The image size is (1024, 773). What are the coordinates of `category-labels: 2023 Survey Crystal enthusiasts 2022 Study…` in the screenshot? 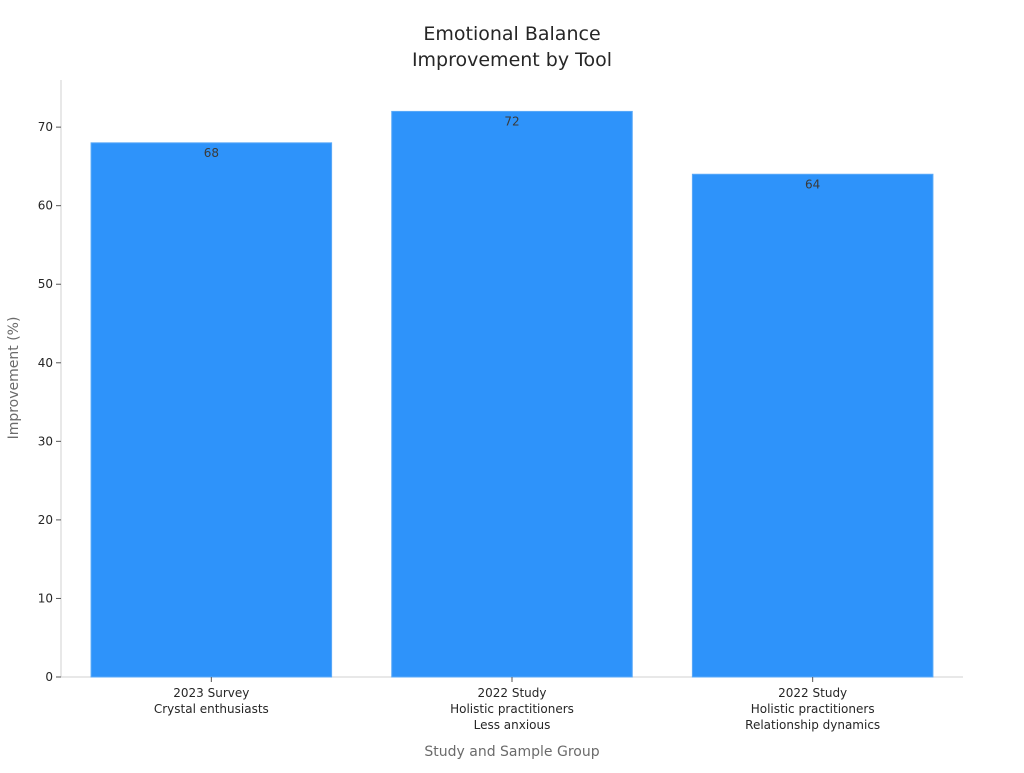 It's located at (517, 704).